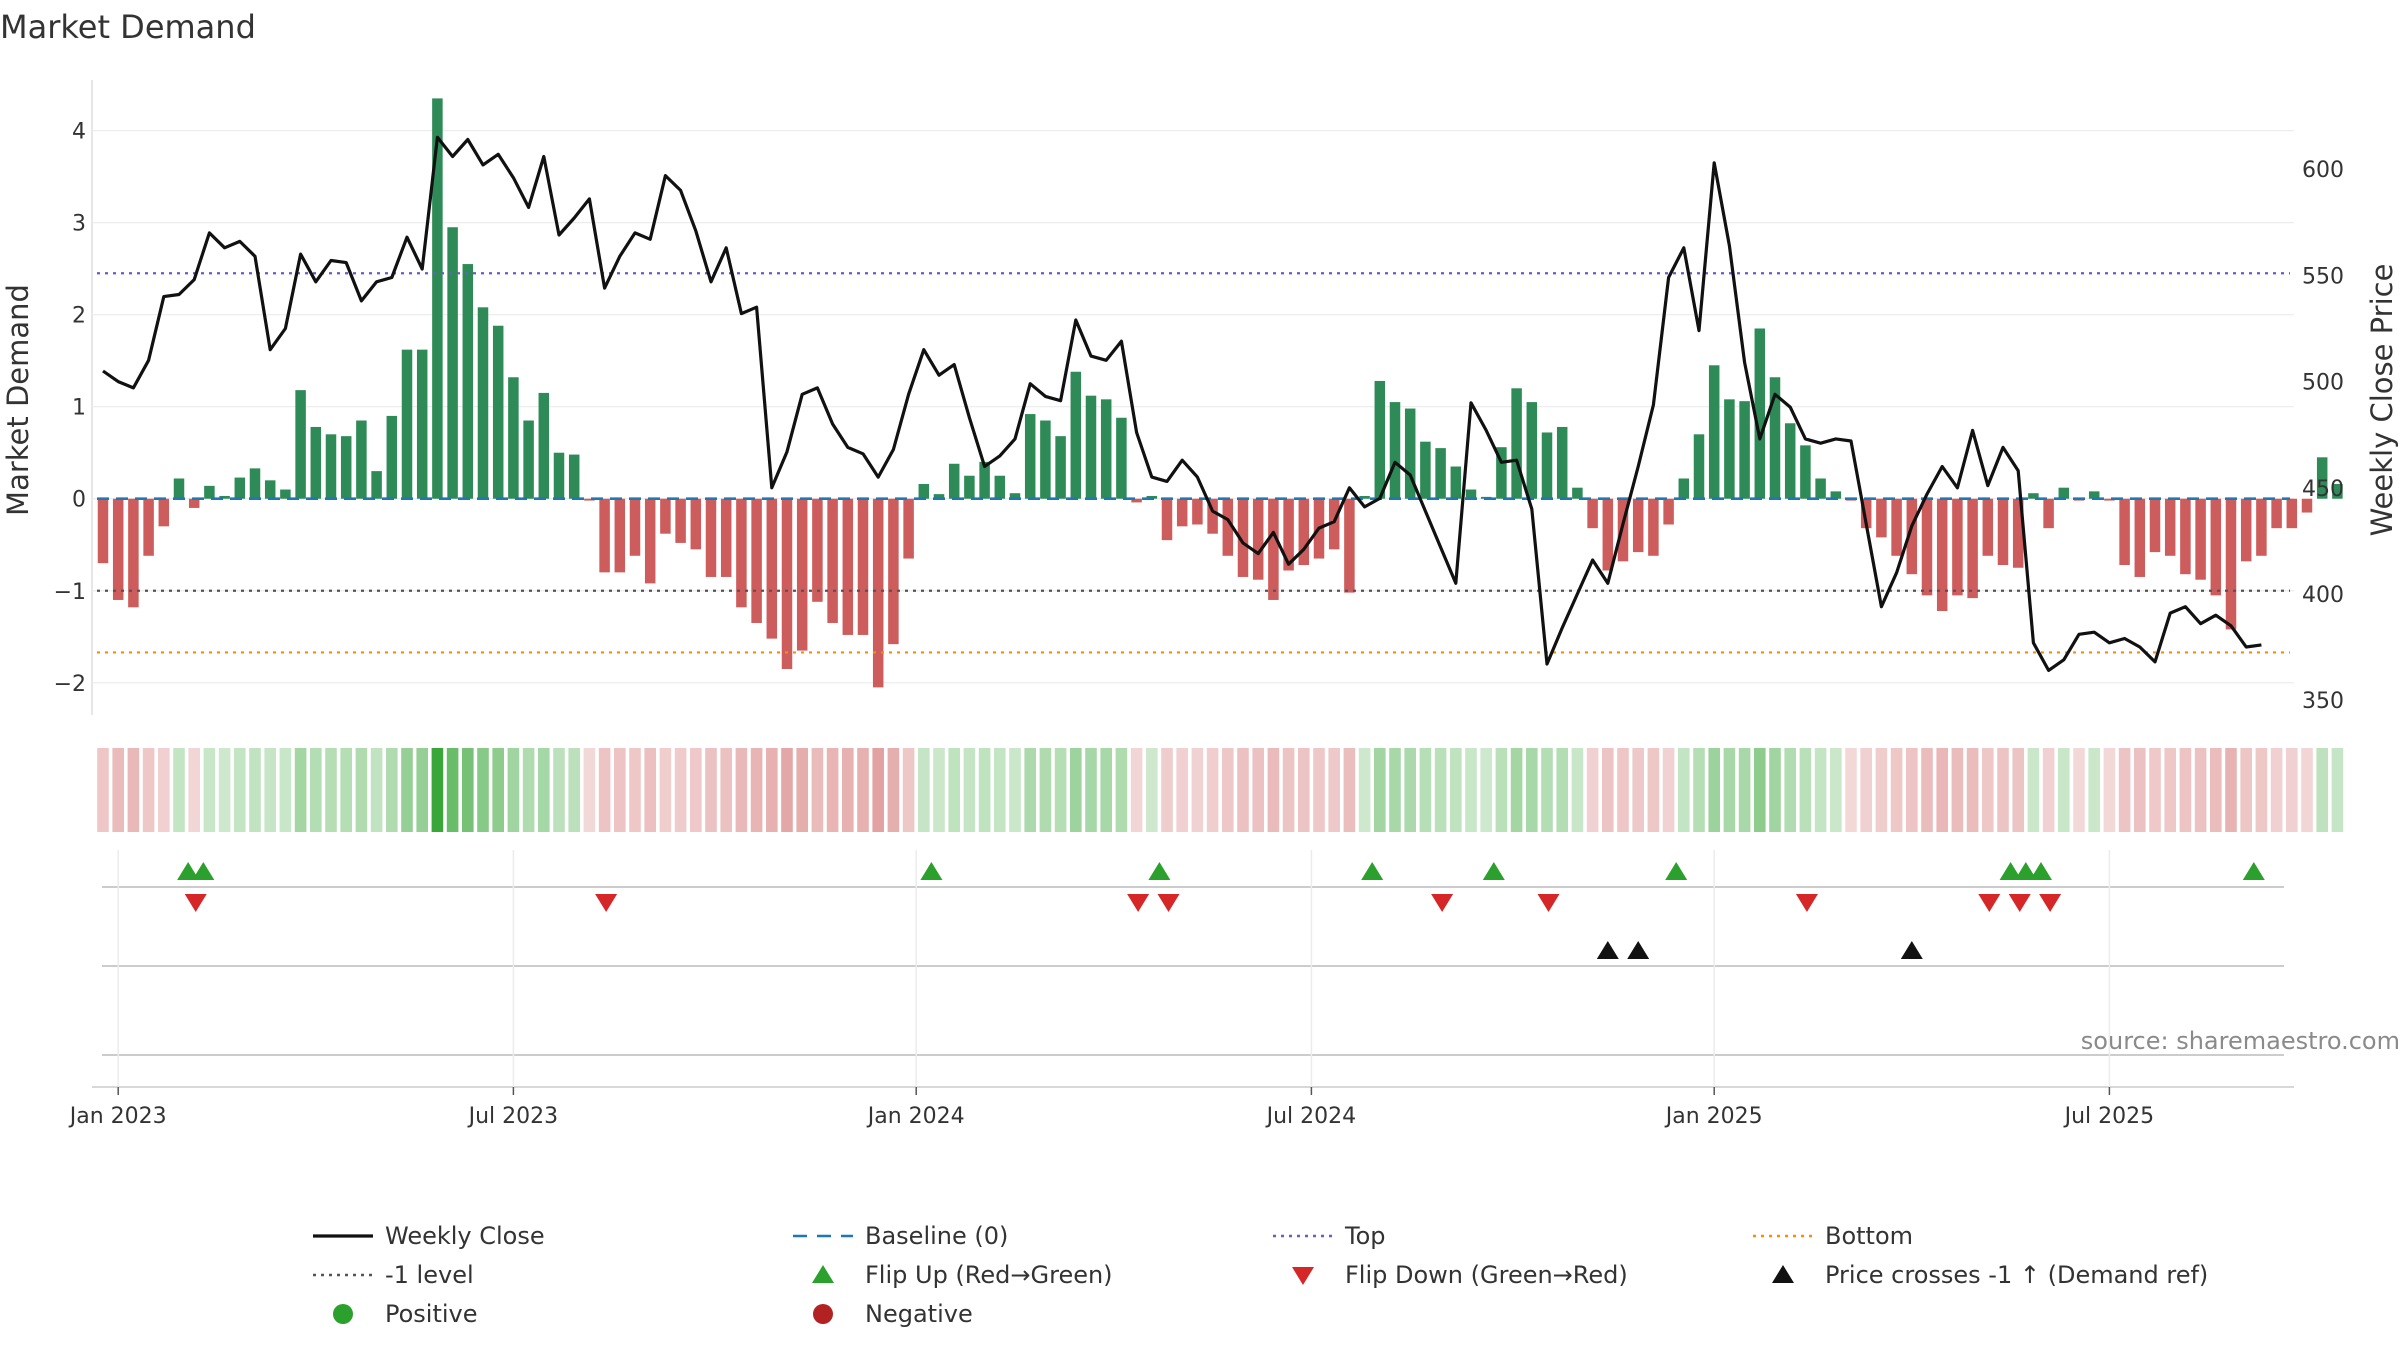  Describe the element at coordinates (393, 1275) in the screenshot. I see `legend-item: -1 level` at that location.